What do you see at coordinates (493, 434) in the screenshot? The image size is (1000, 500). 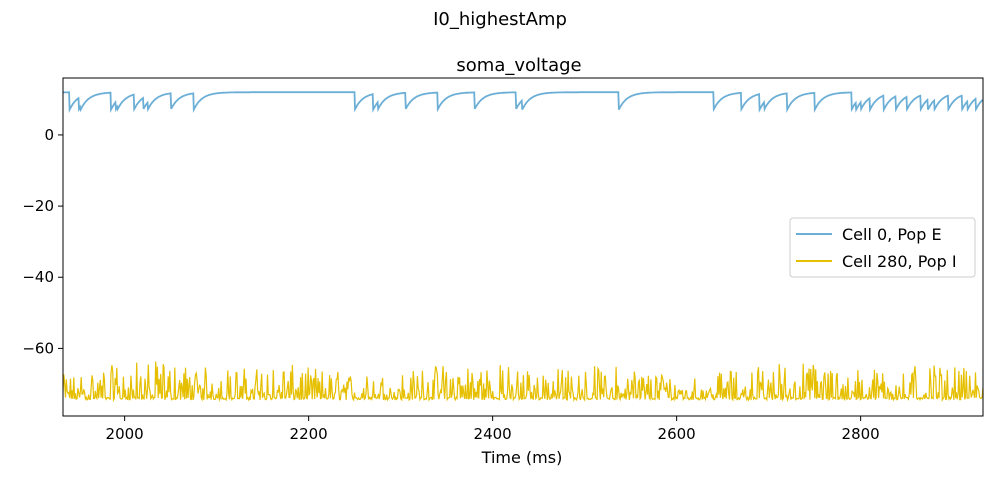 I see `x-tick-label: 2400` at bounding box center [493, 434].